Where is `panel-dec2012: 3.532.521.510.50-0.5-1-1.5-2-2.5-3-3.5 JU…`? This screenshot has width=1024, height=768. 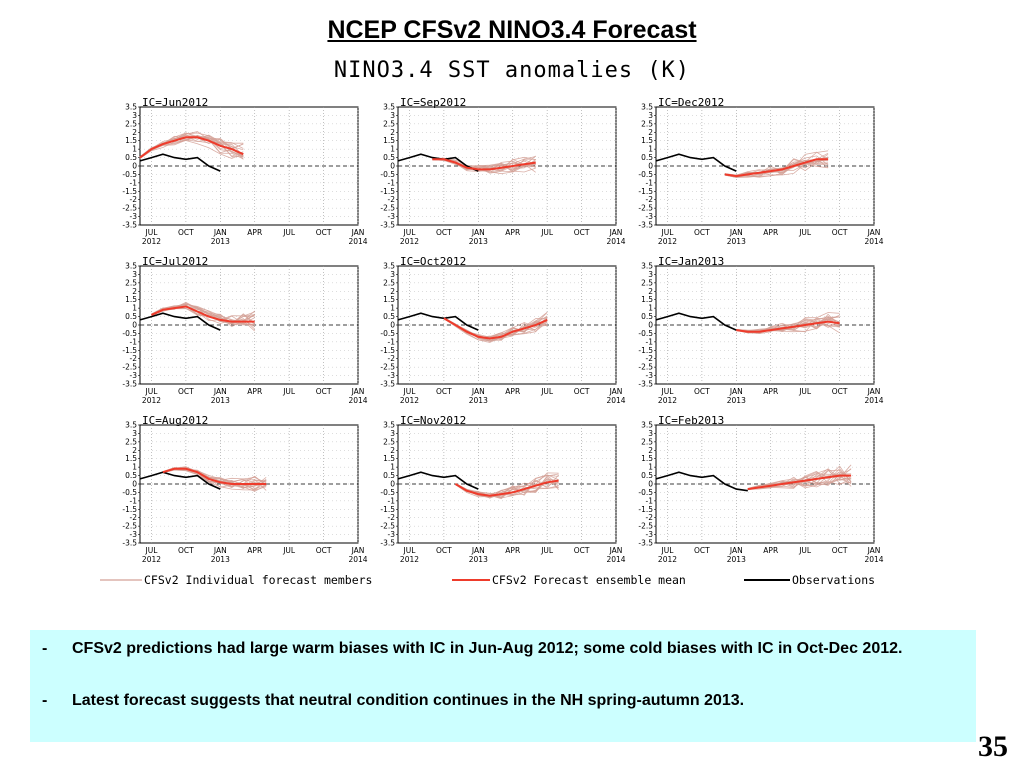
panel-dec2012: 3.532.521.510.50-0.5-1-1.5-2-2.5-3-3.5 JU… is located at coordinates (760, 171).